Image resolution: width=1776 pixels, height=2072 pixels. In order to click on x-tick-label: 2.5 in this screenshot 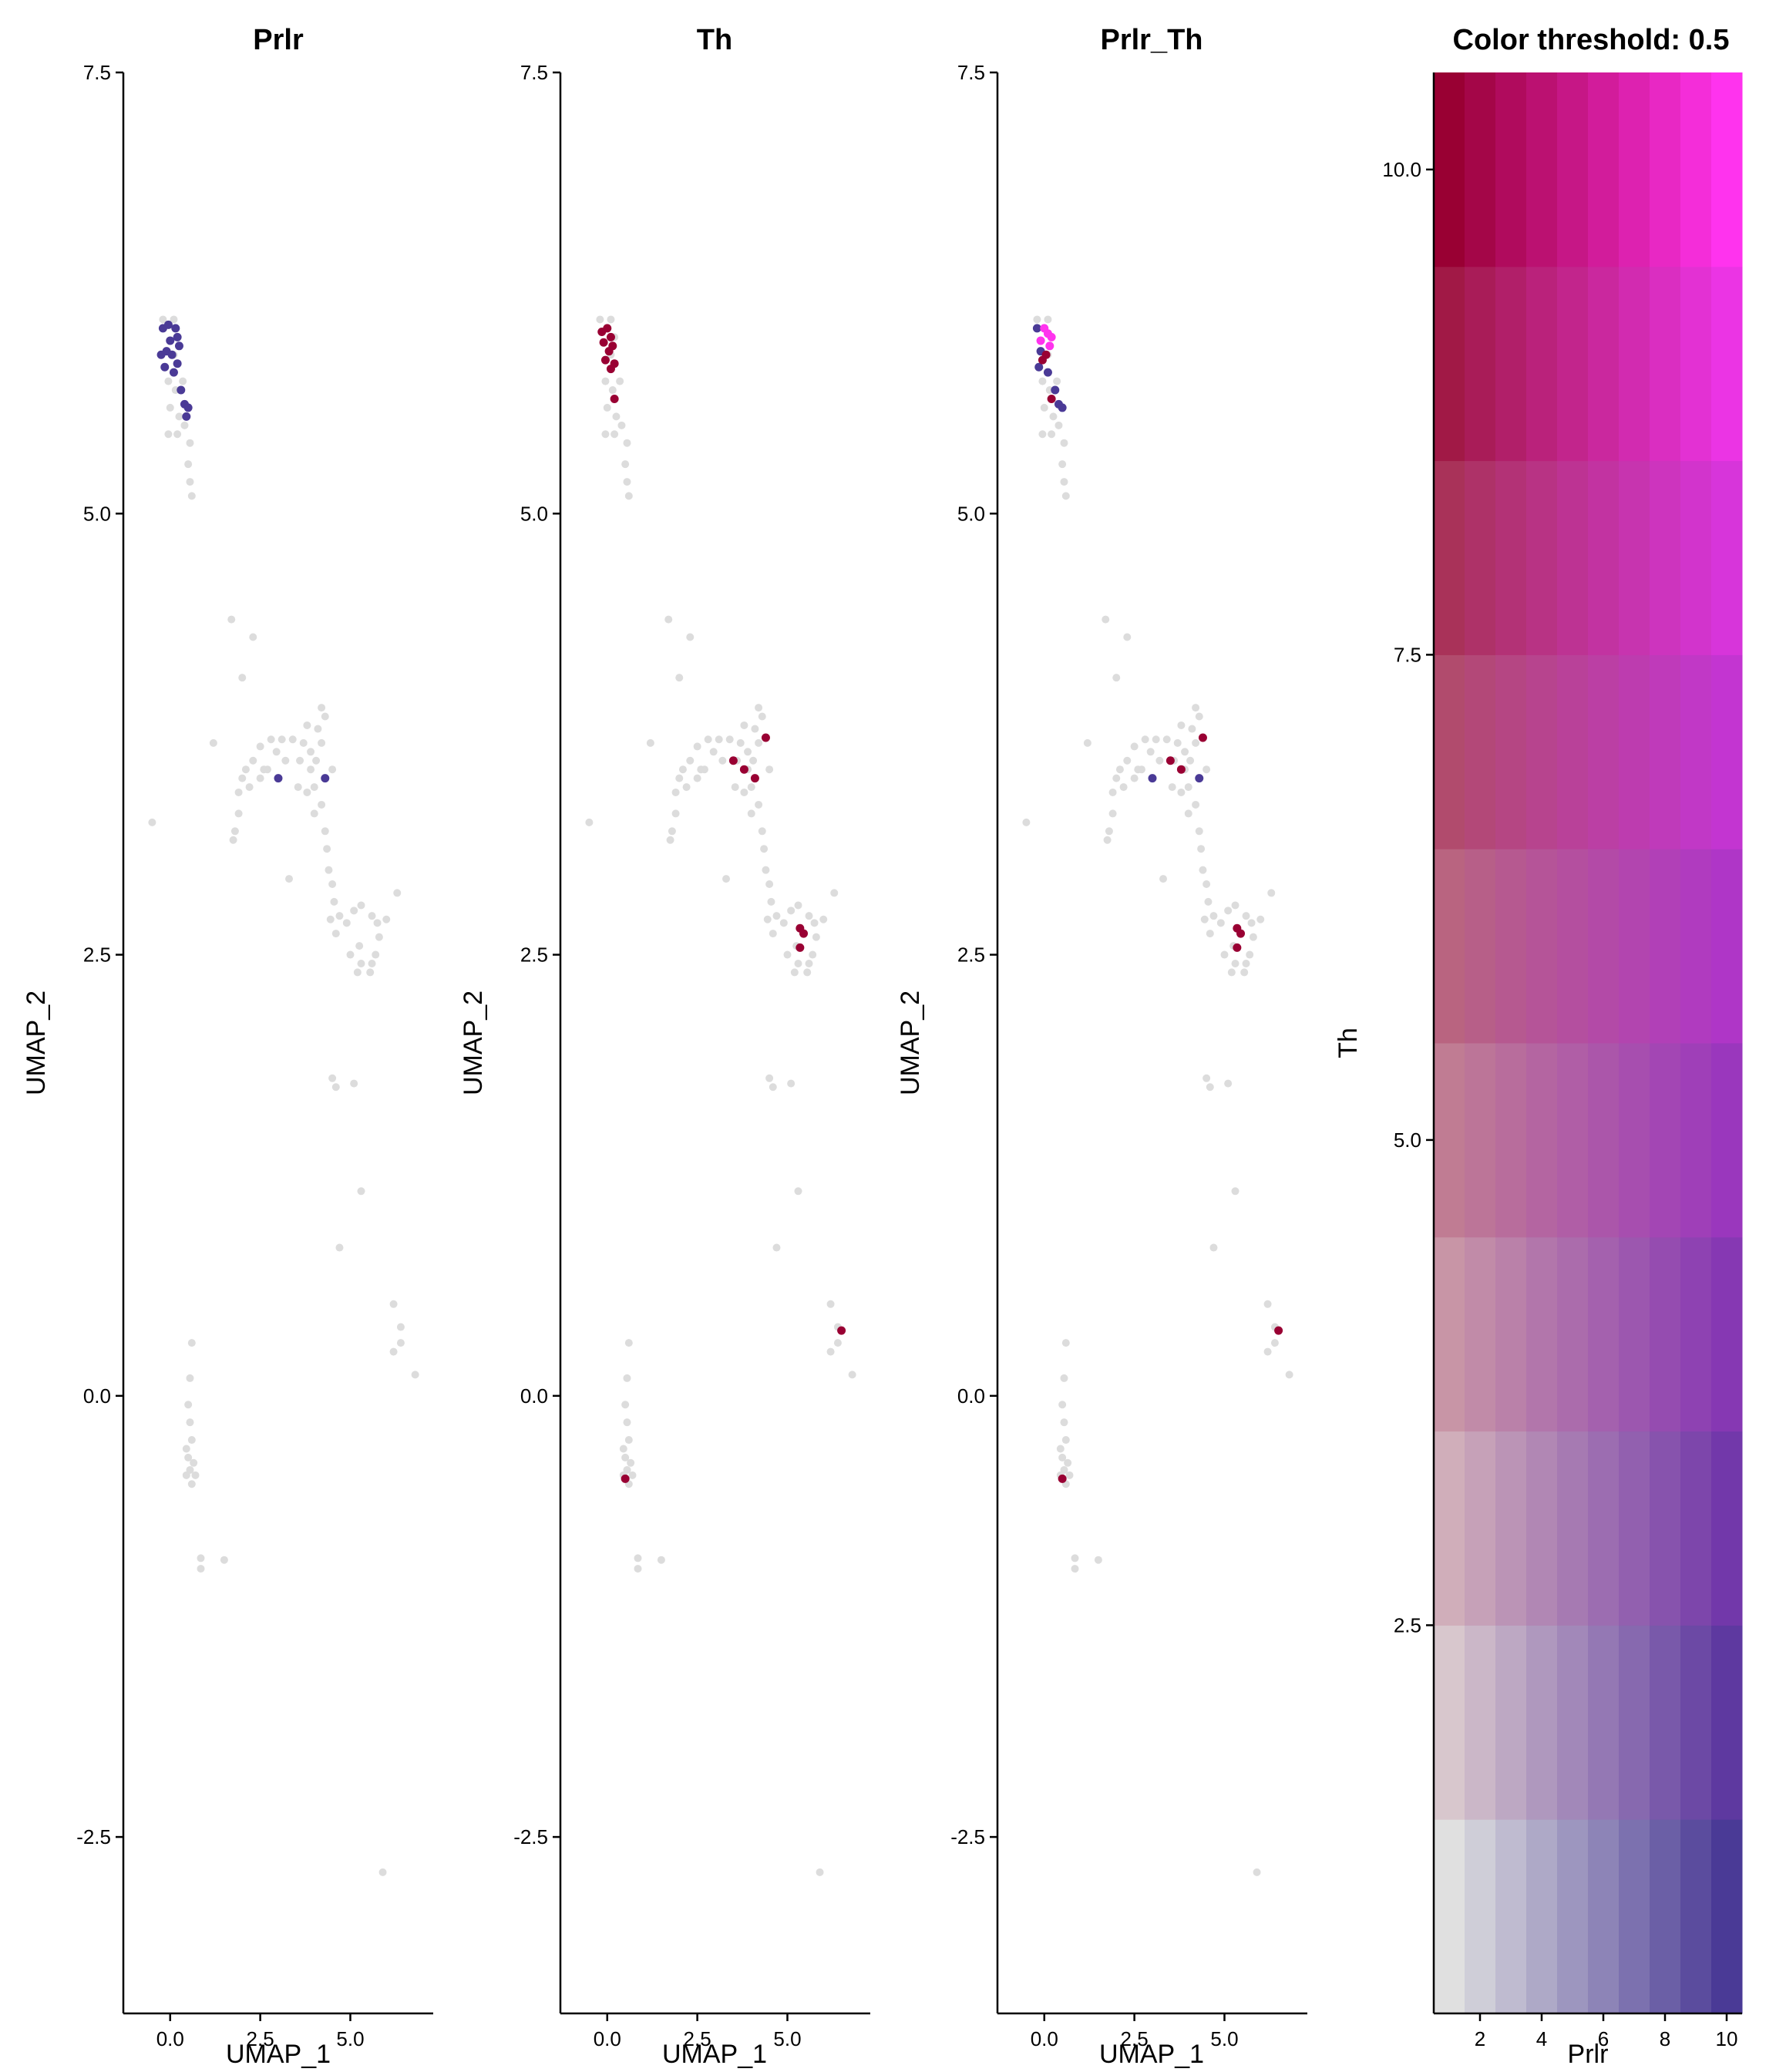, I will do `click(260, 2039)`.